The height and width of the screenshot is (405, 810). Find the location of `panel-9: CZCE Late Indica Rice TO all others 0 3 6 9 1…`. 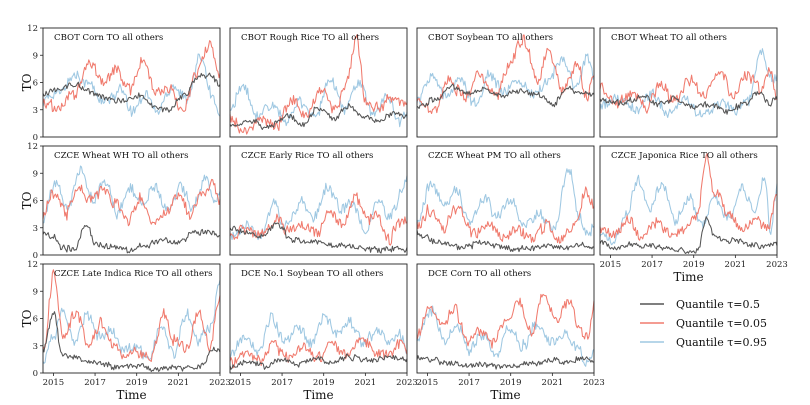

panel-9: CZCE Late Indica Rice TO all others 0 3 6 9 1… is located at coordinates (125, 331).